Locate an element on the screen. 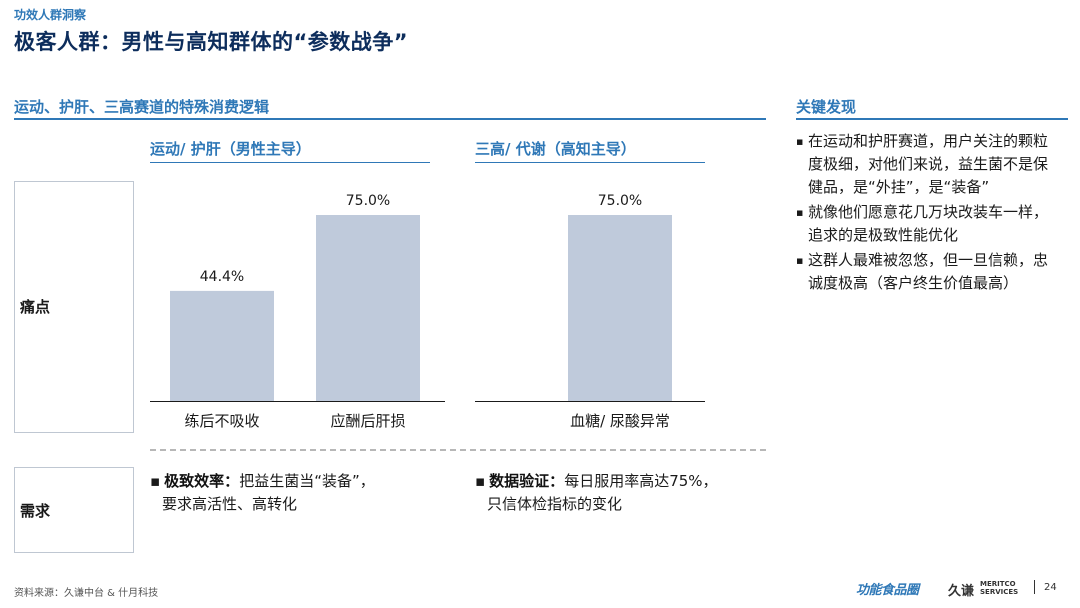  category-label-0: 练后不吸收 is located at coordinates (221, 421).